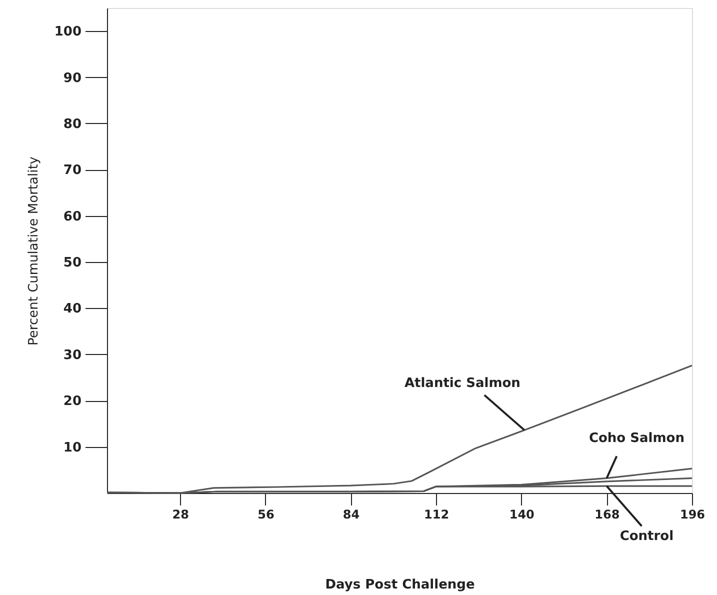  I want to click on y-tick-label: 10, so click(72, 448).